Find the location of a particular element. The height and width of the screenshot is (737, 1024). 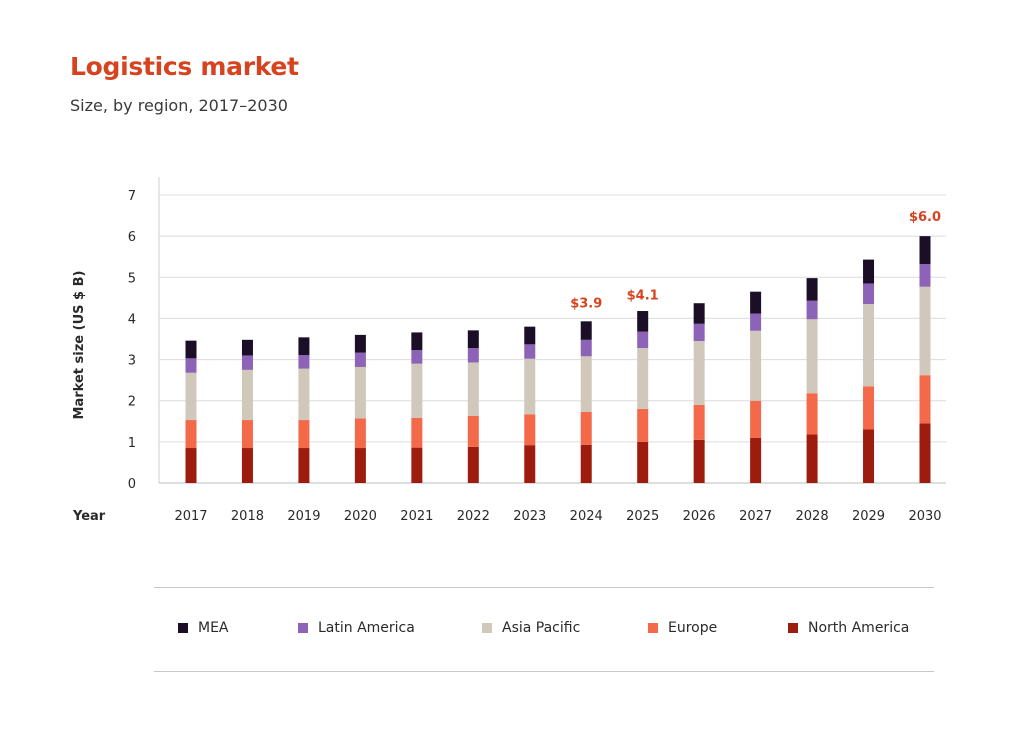

x-tick-label: 2030 is located at coordinates (924, 516).